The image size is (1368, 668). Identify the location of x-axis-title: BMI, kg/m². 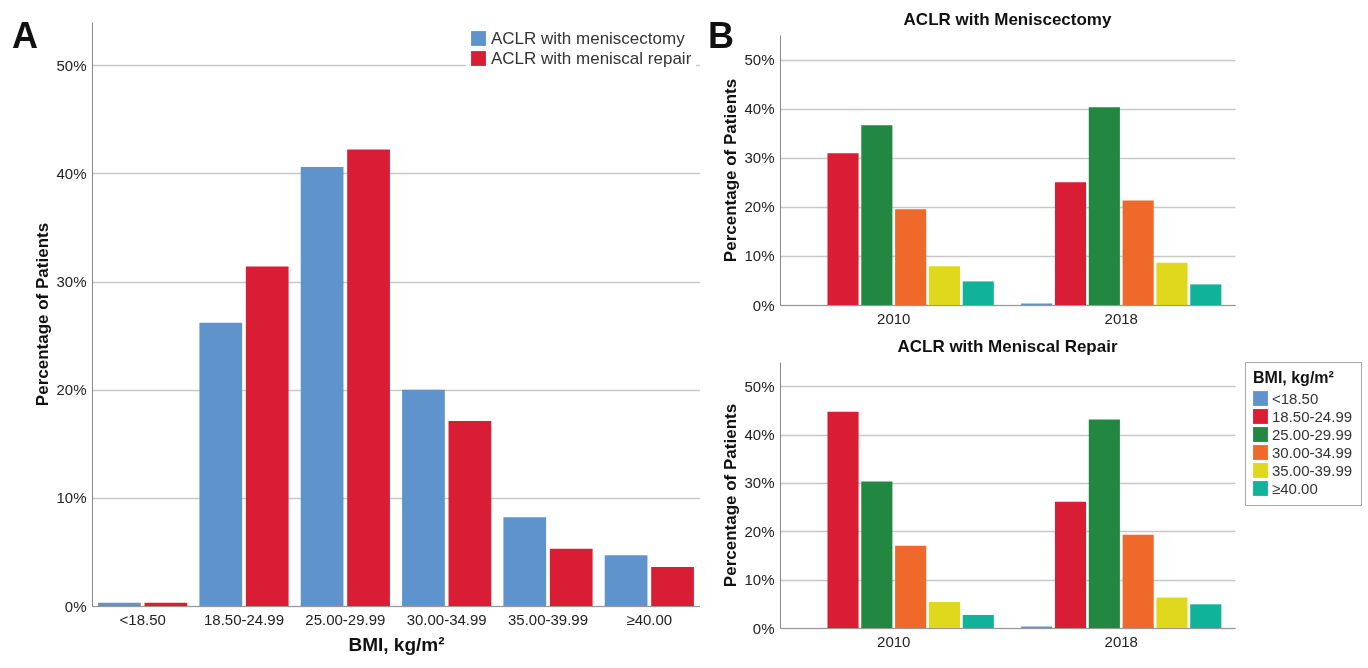
(396, 644).